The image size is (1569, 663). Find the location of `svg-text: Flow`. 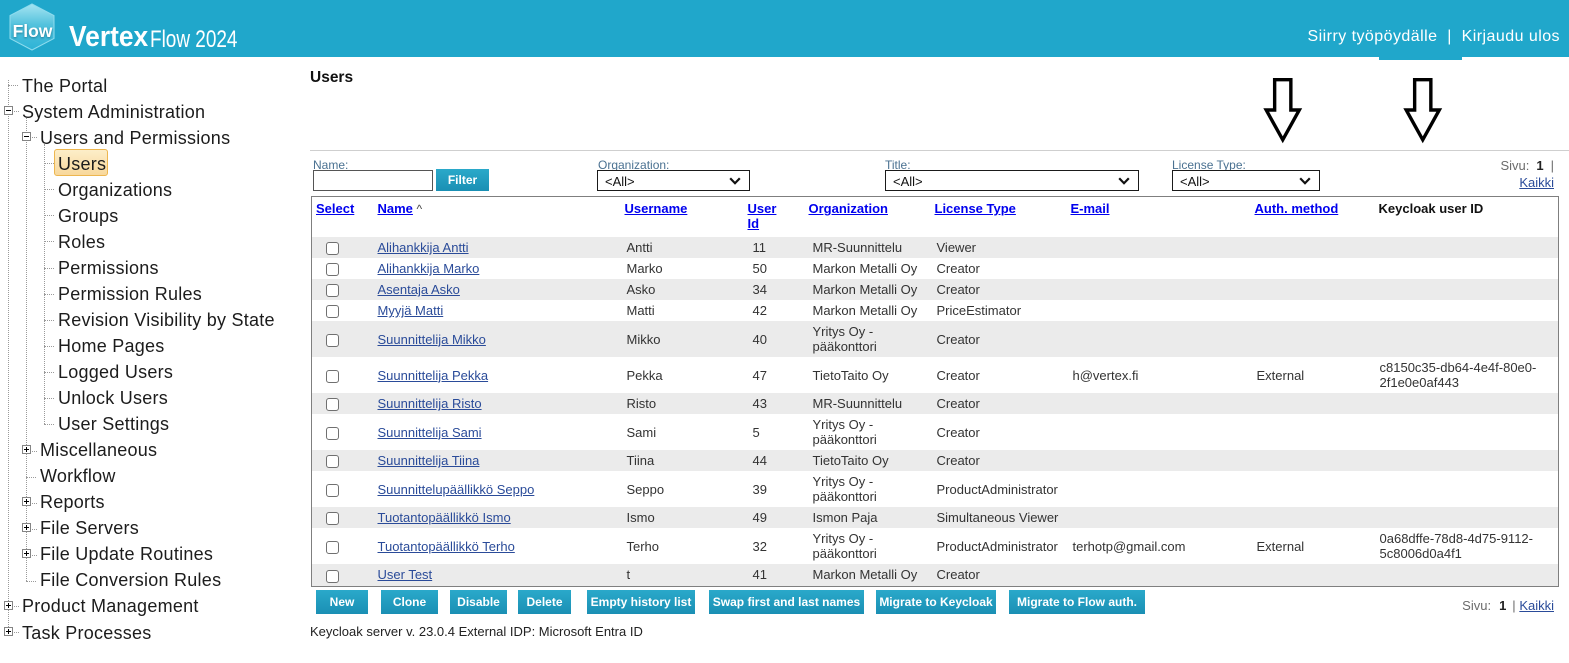

svg-text: Flow is located at coordinates (33, 31).